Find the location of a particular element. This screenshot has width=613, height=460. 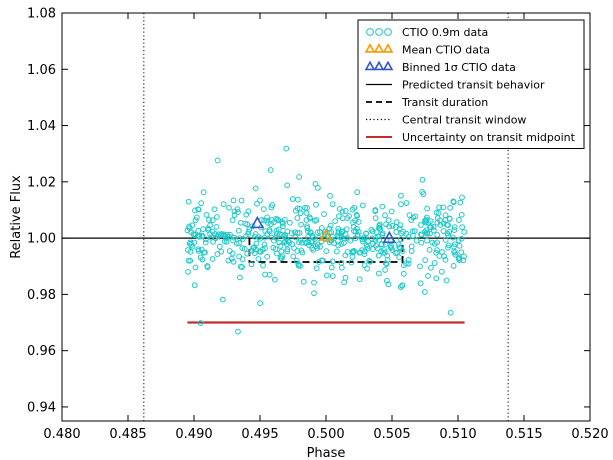

x-tick-label: 0.495 is located at coordinates (259, 434).